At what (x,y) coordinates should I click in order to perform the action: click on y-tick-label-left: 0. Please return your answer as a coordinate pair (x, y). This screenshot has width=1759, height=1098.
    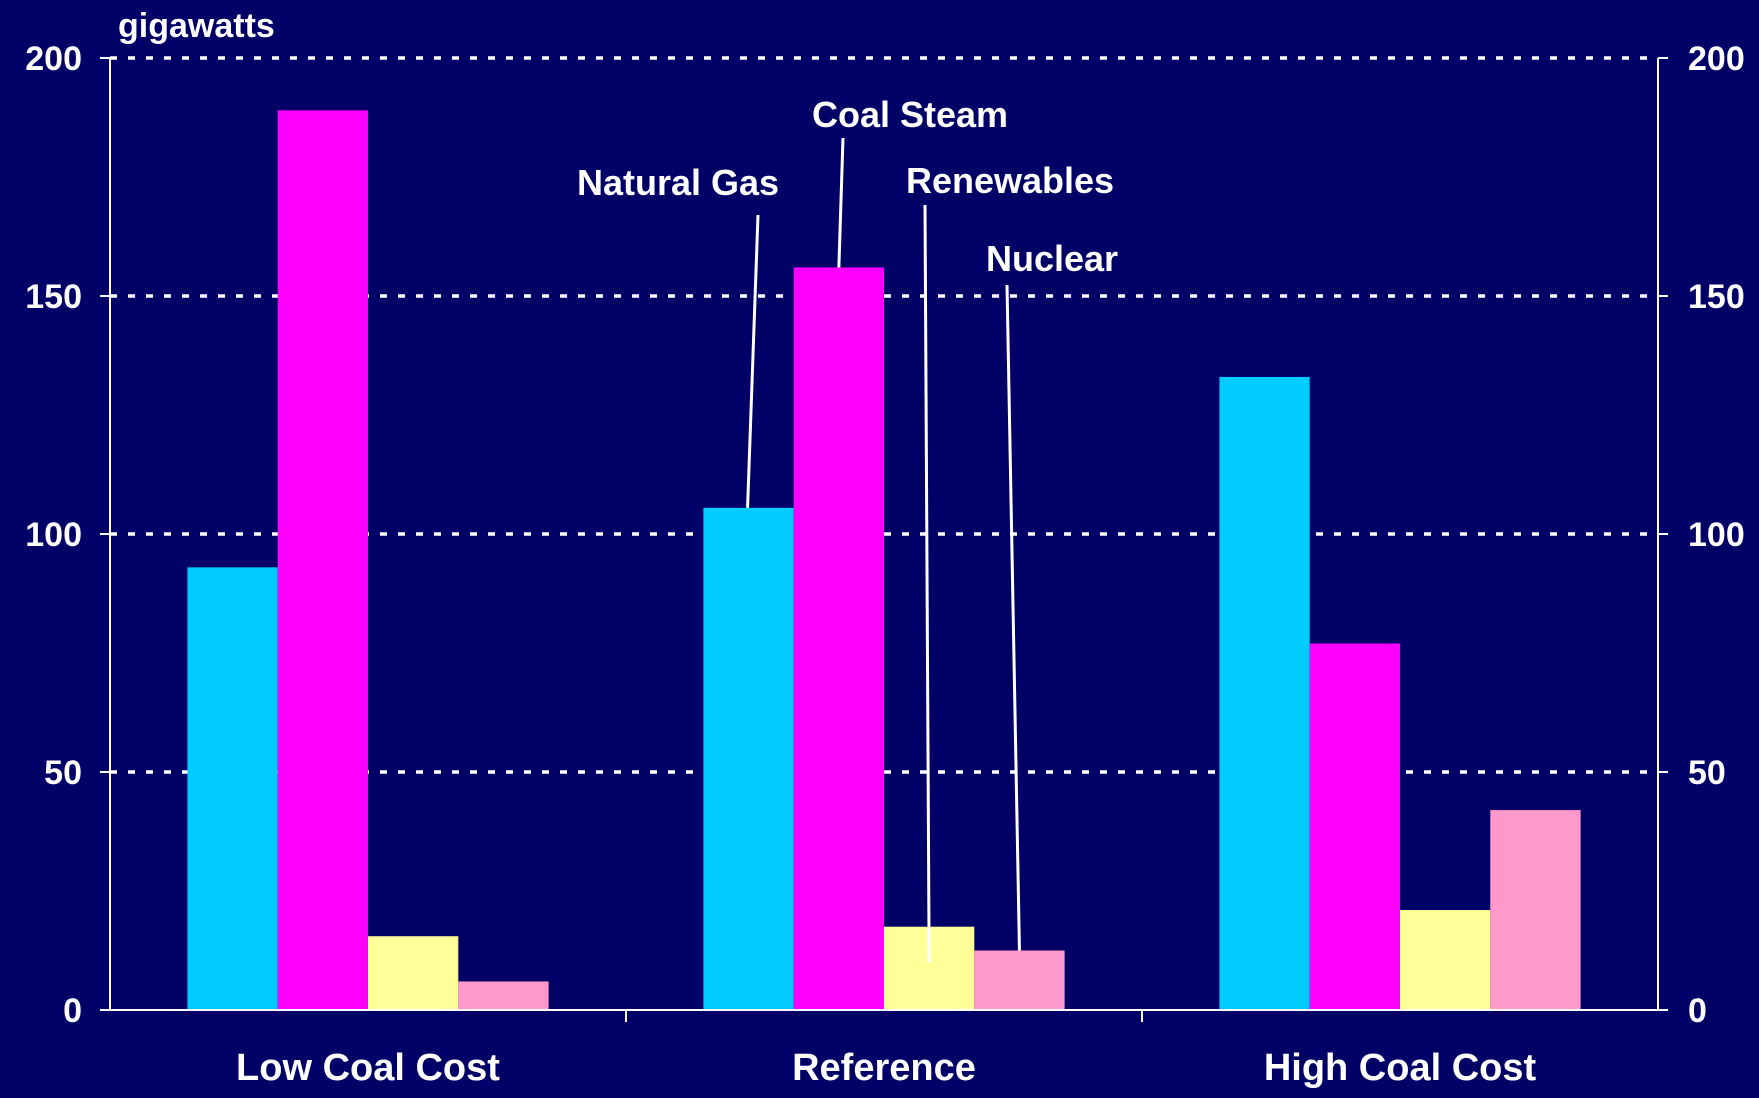
    Looking at the image, I should click on (72, 1011).